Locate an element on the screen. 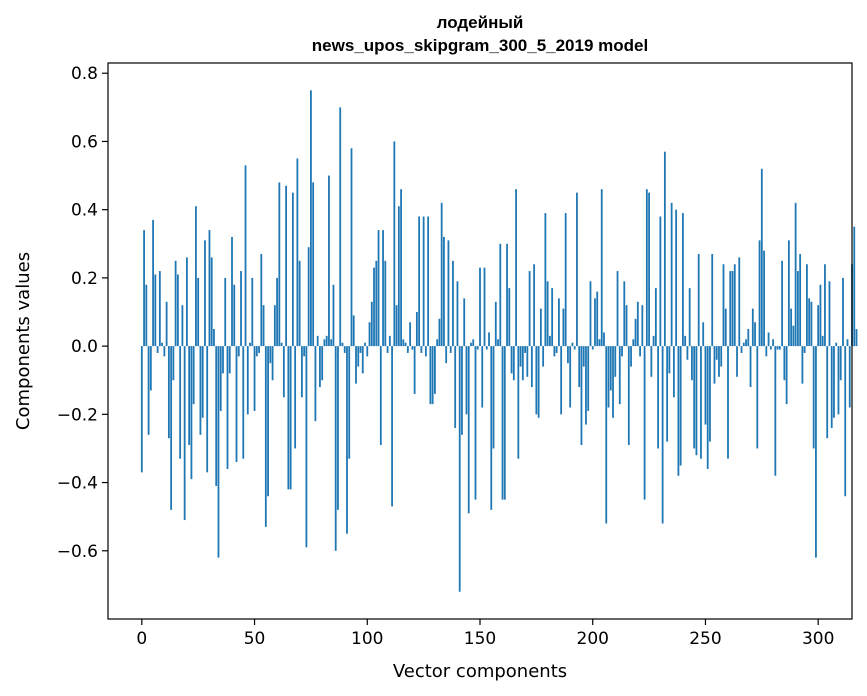  x-tick-label: 250 is located at coordinates (705, 639).